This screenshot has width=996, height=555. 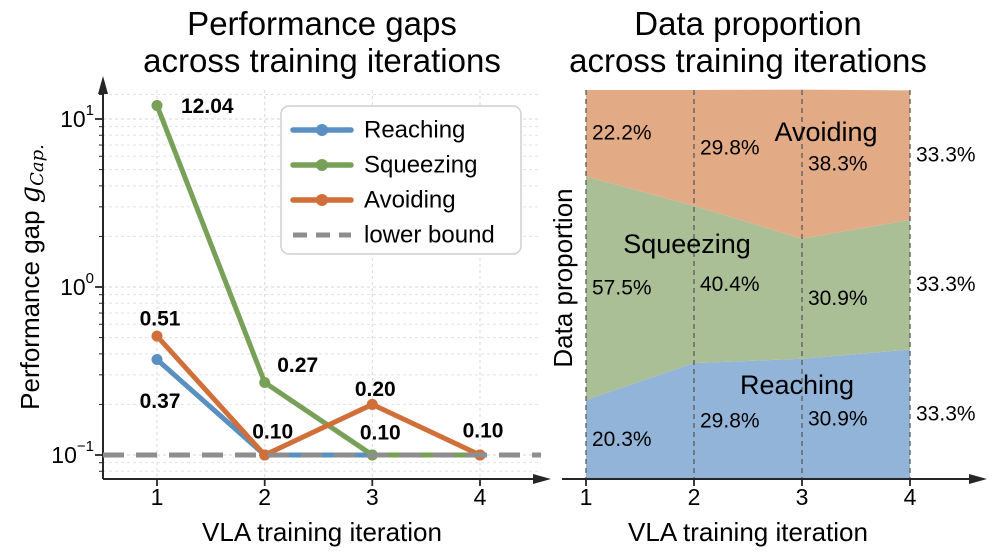 What do you see at coordinates (730, 147) in the screenshot?
I see `pct-label-avoiding-2: 29.8%` at bounding box center [730, 147].